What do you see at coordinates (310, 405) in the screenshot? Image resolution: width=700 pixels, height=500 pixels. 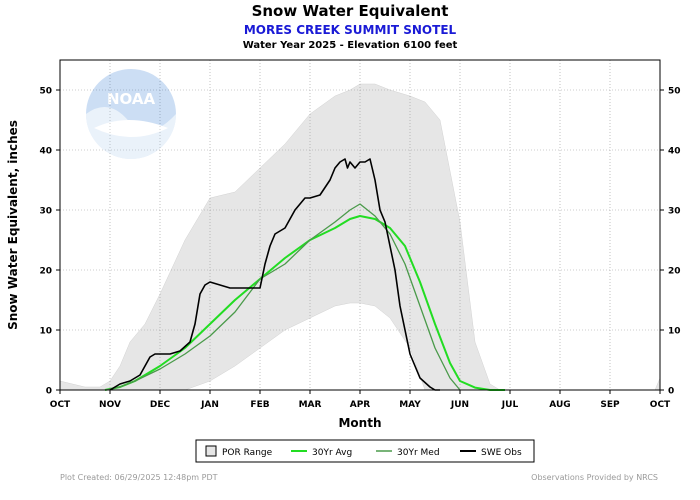 I see `x-tick-label: MAR` at bounding box center [310, 405].